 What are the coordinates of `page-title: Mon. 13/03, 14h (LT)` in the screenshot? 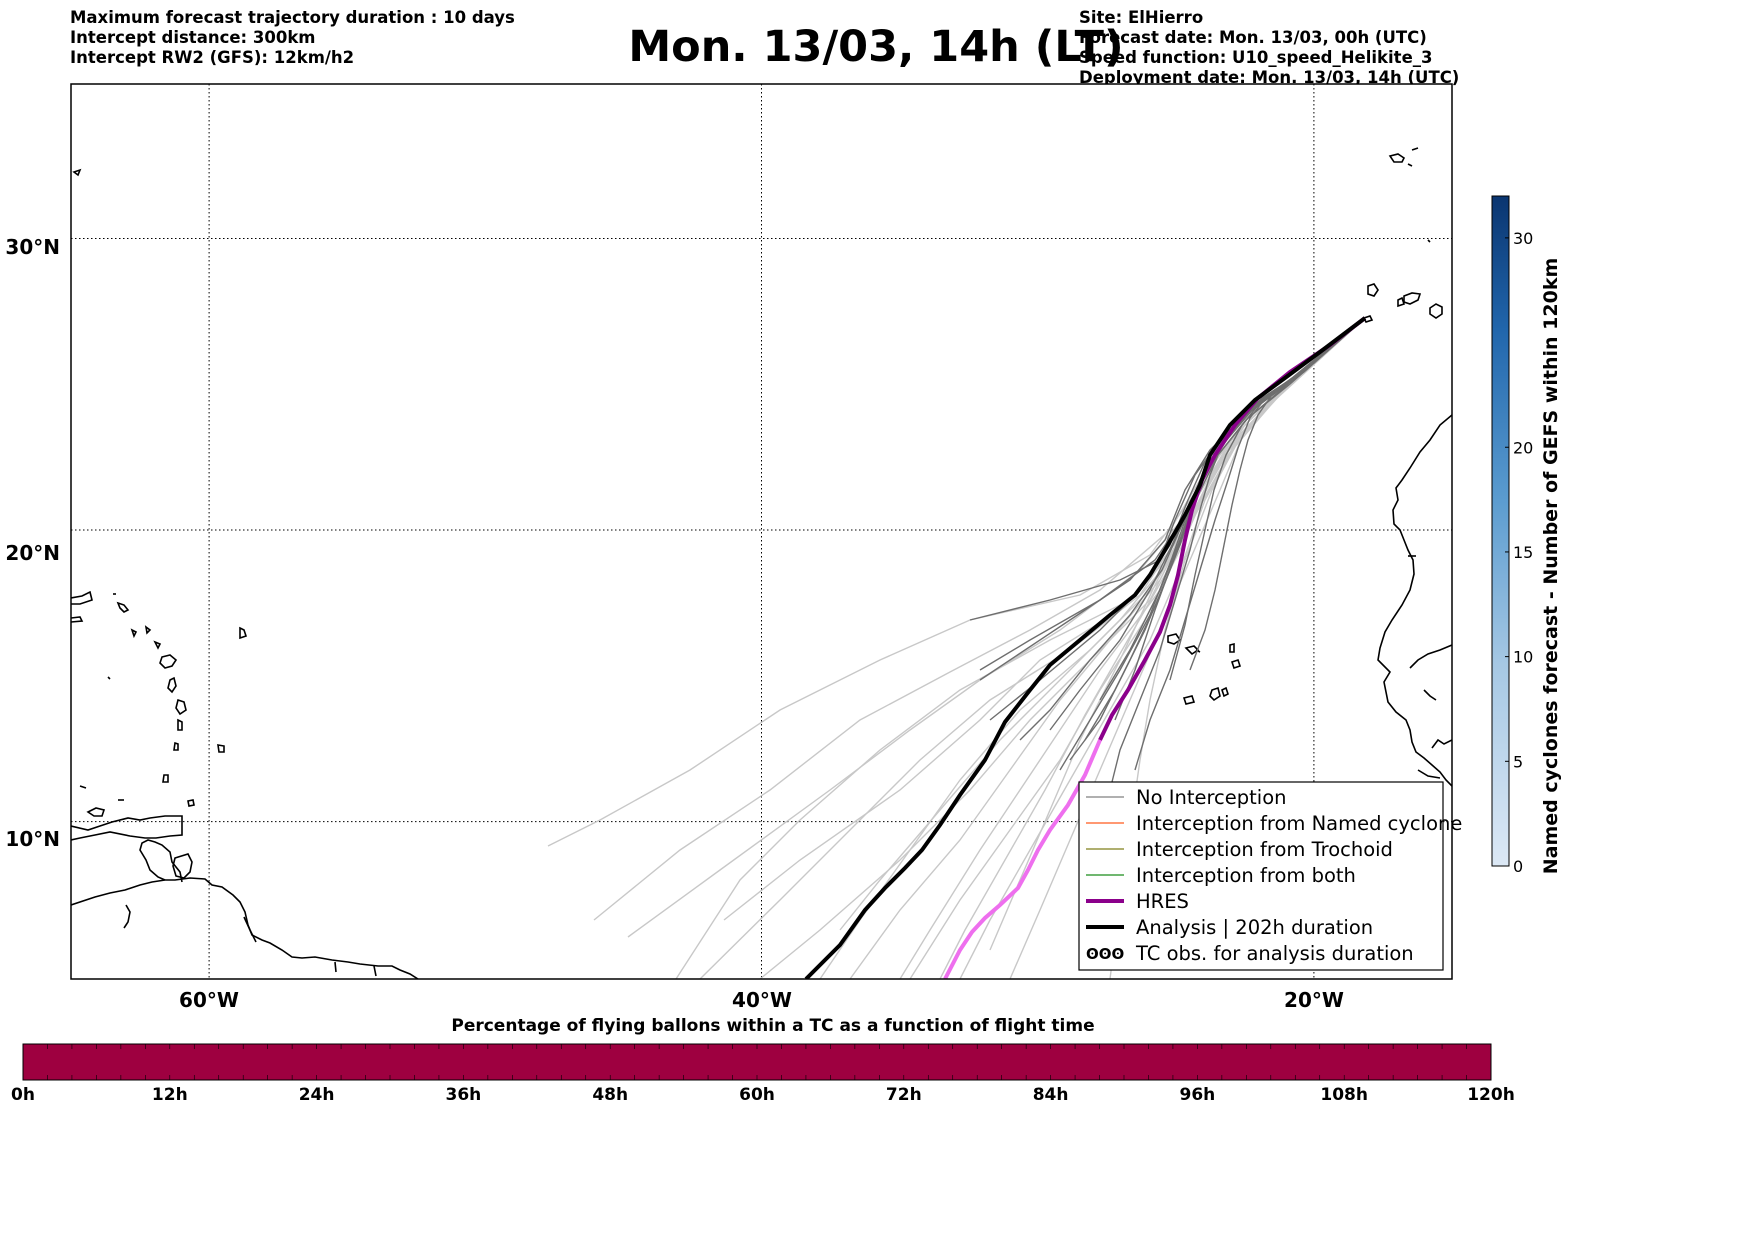 It's located at (876, 47).